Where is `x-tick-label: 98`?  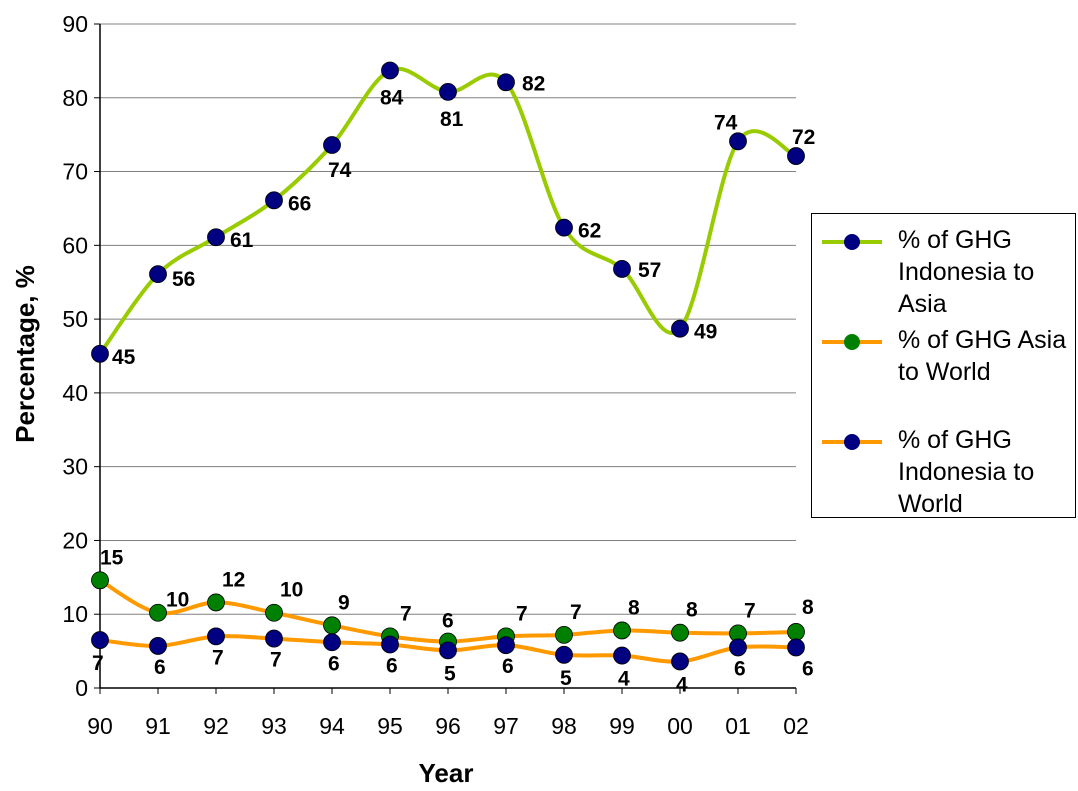
x-tick-label: 98 is located at coordinates (564, 726).